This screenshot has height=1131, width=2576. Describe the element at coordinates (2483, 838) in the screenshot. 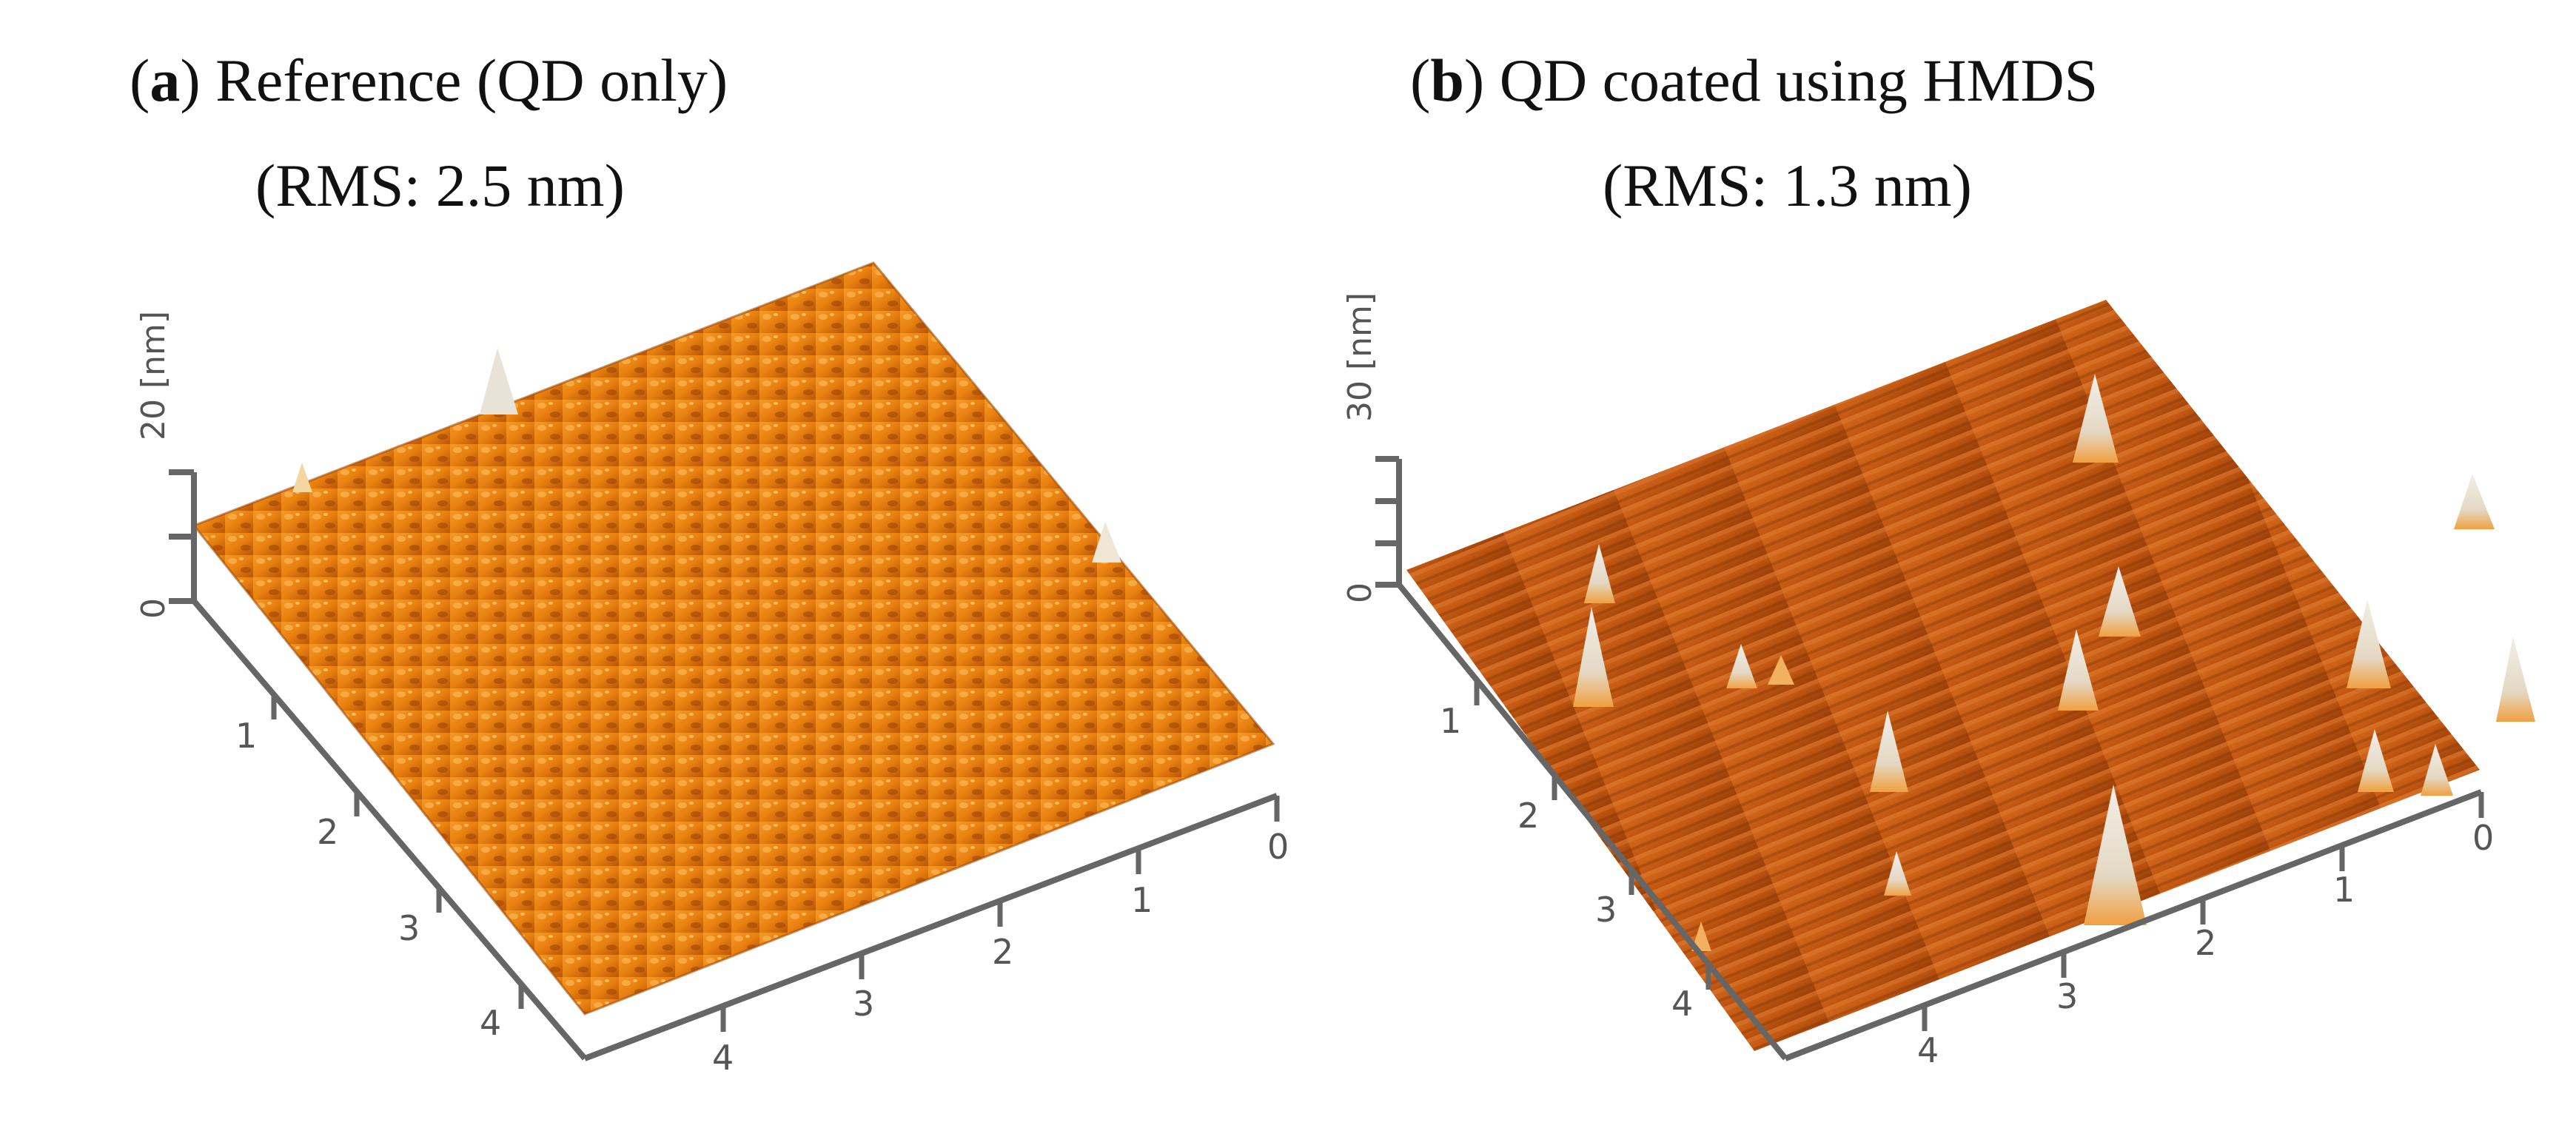

I see `x-tick-0-b: 0` at that location.